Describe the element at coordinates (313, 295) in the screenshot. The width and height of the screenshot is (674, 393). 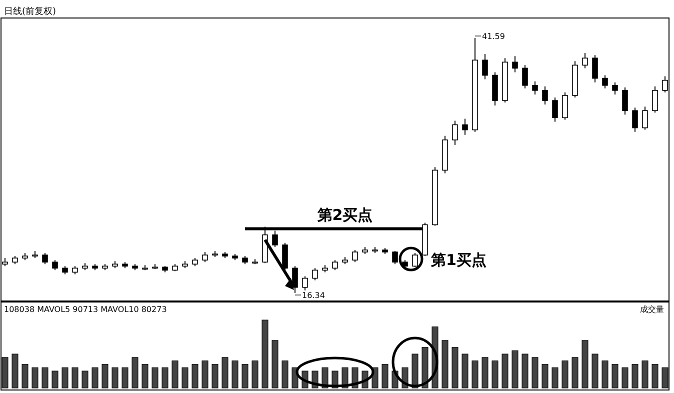
I see `annotation: 16.34` at that location.